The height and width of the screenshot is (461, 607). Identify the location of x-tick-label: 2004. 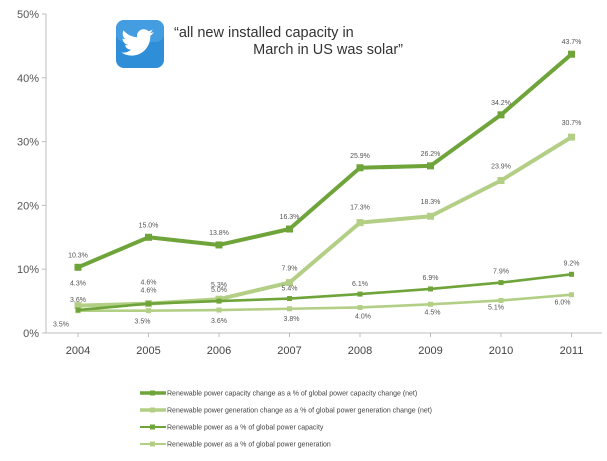
(78, 351).